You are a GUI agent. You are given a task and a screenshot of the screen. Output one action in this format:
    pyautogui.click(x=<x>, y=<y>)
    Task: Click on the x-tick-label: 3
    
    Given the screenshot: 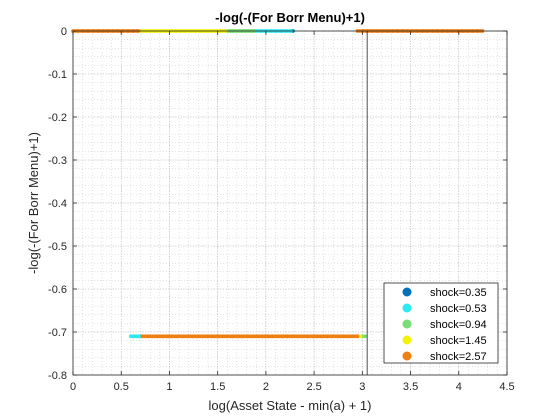 What is the action you would take?
    pyautogui.click(x=362, y=387)
    